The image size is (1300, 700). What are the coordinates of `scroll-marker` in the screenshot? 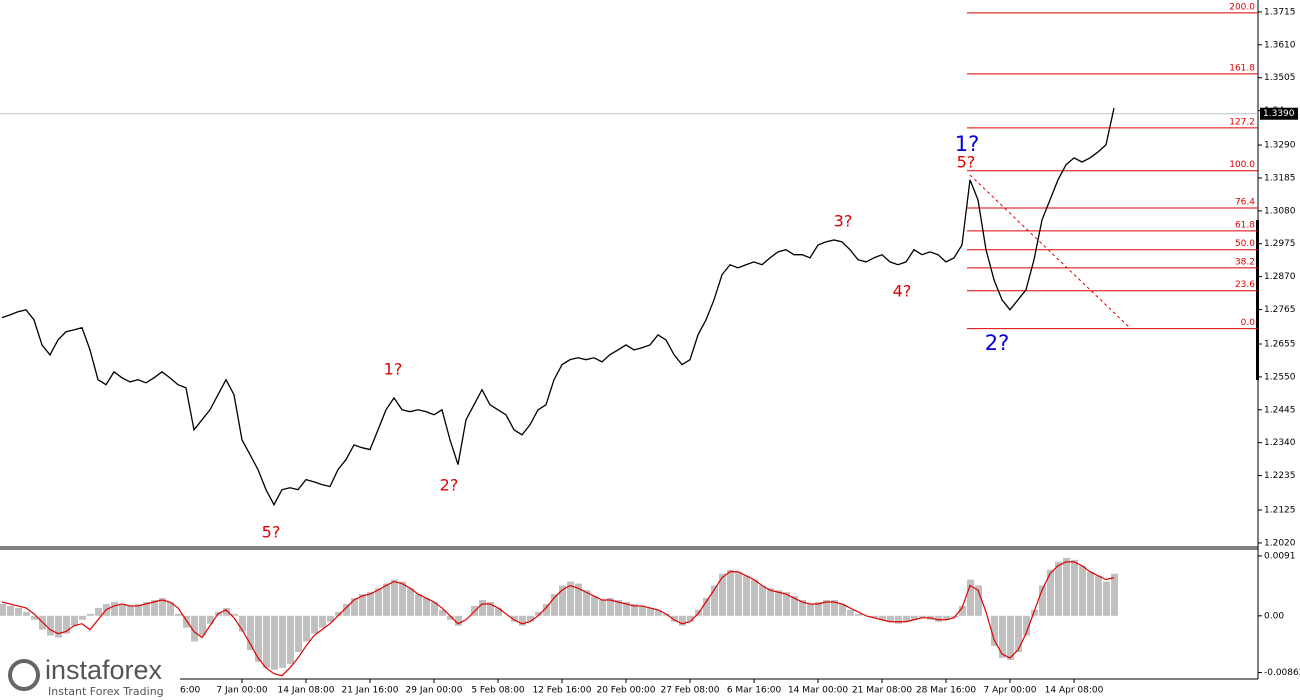 It's located at (1257, 300).